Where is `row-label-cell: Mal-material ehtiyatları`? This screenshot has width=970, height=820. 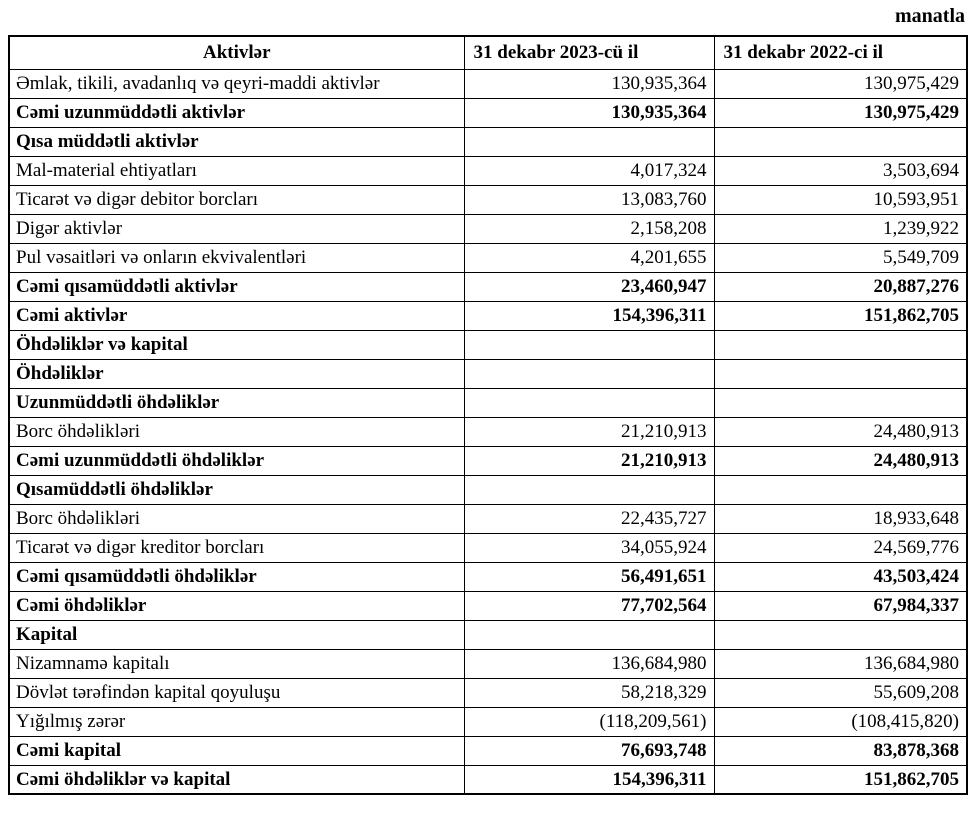 row-label-cell: Mal-material ehtiyatları is located at coordinates (236, 170).